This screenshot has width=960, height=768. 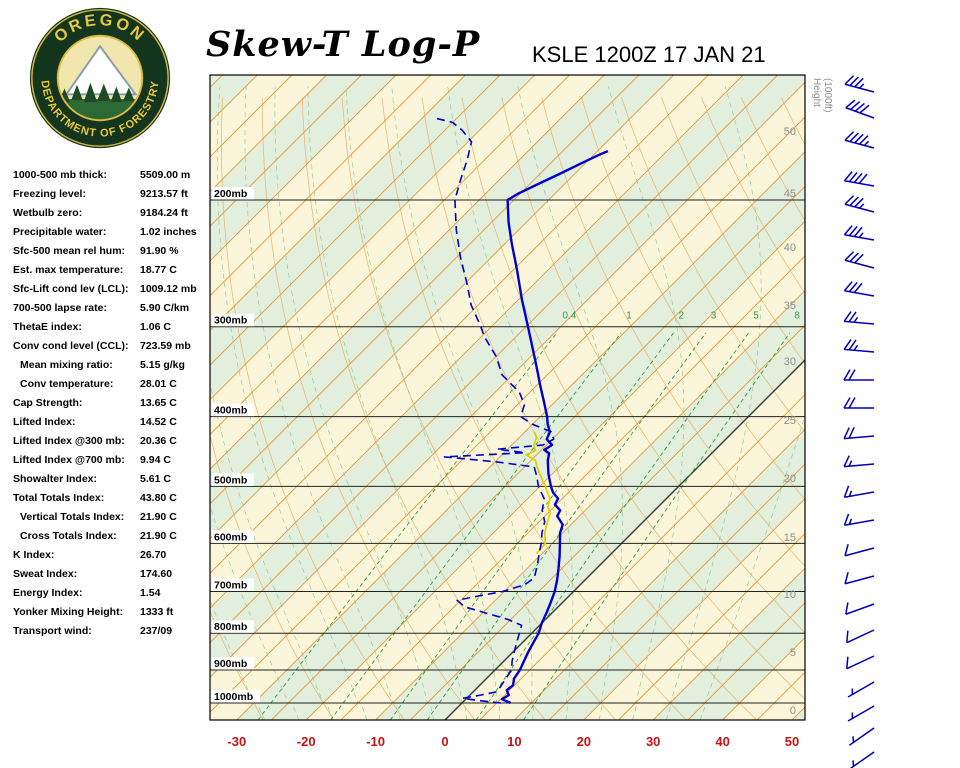 What do you see at coordinates (150, 593) in the screenshot?
I see `stat-value: 1.54` at bounding box center [150, 593].